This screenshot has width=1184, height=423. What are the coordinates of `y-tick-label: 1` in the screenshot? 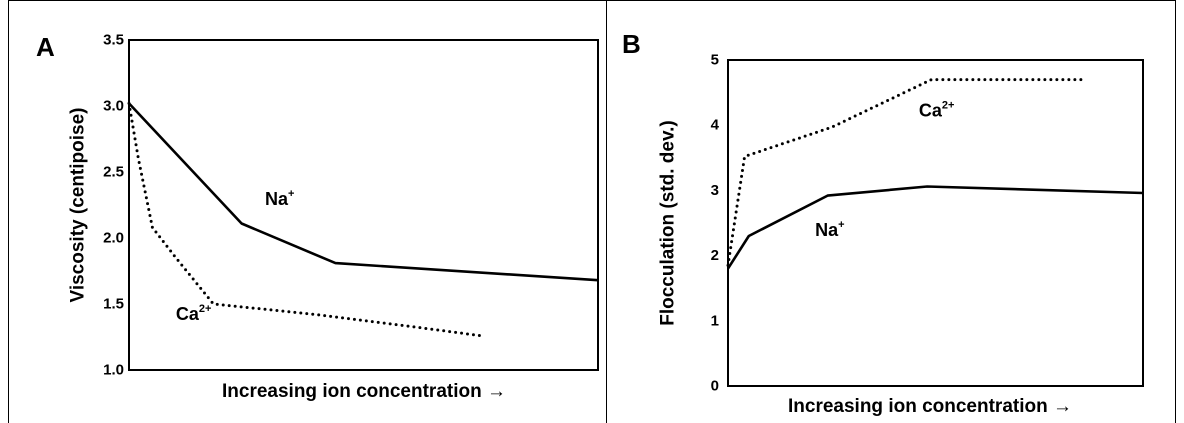 It's located at (715, 320).